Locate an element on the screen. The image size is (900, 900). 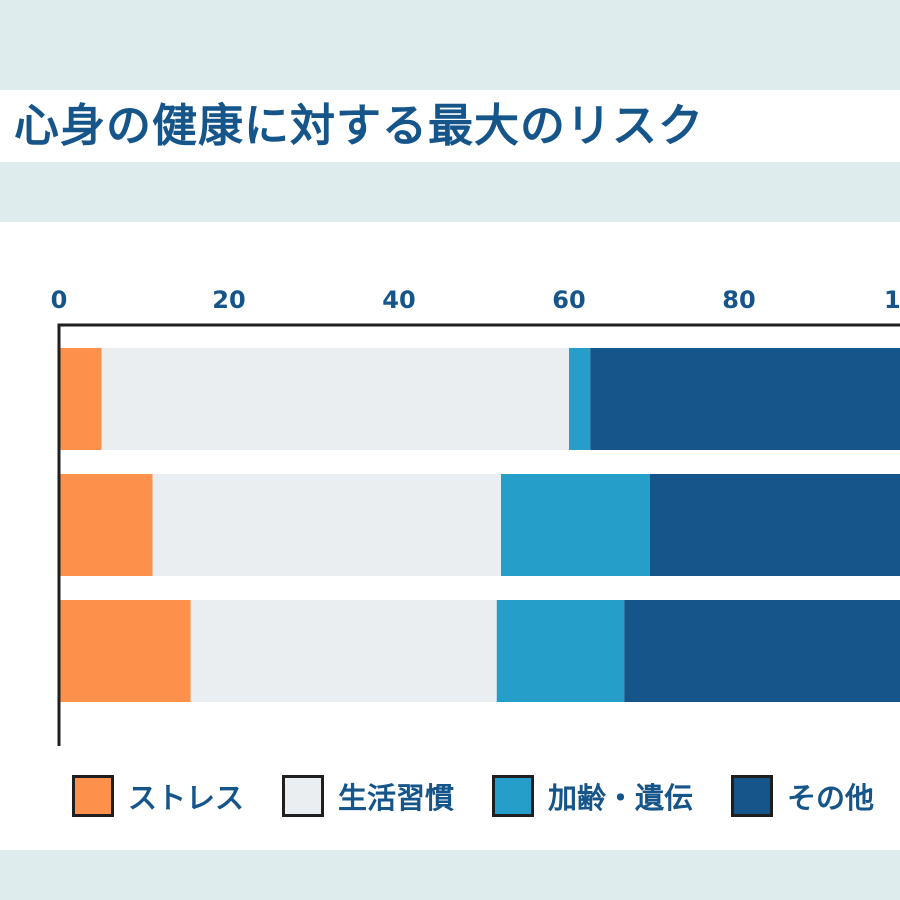
legend-item-stress: ストレス is located at coordinates (158, 796).